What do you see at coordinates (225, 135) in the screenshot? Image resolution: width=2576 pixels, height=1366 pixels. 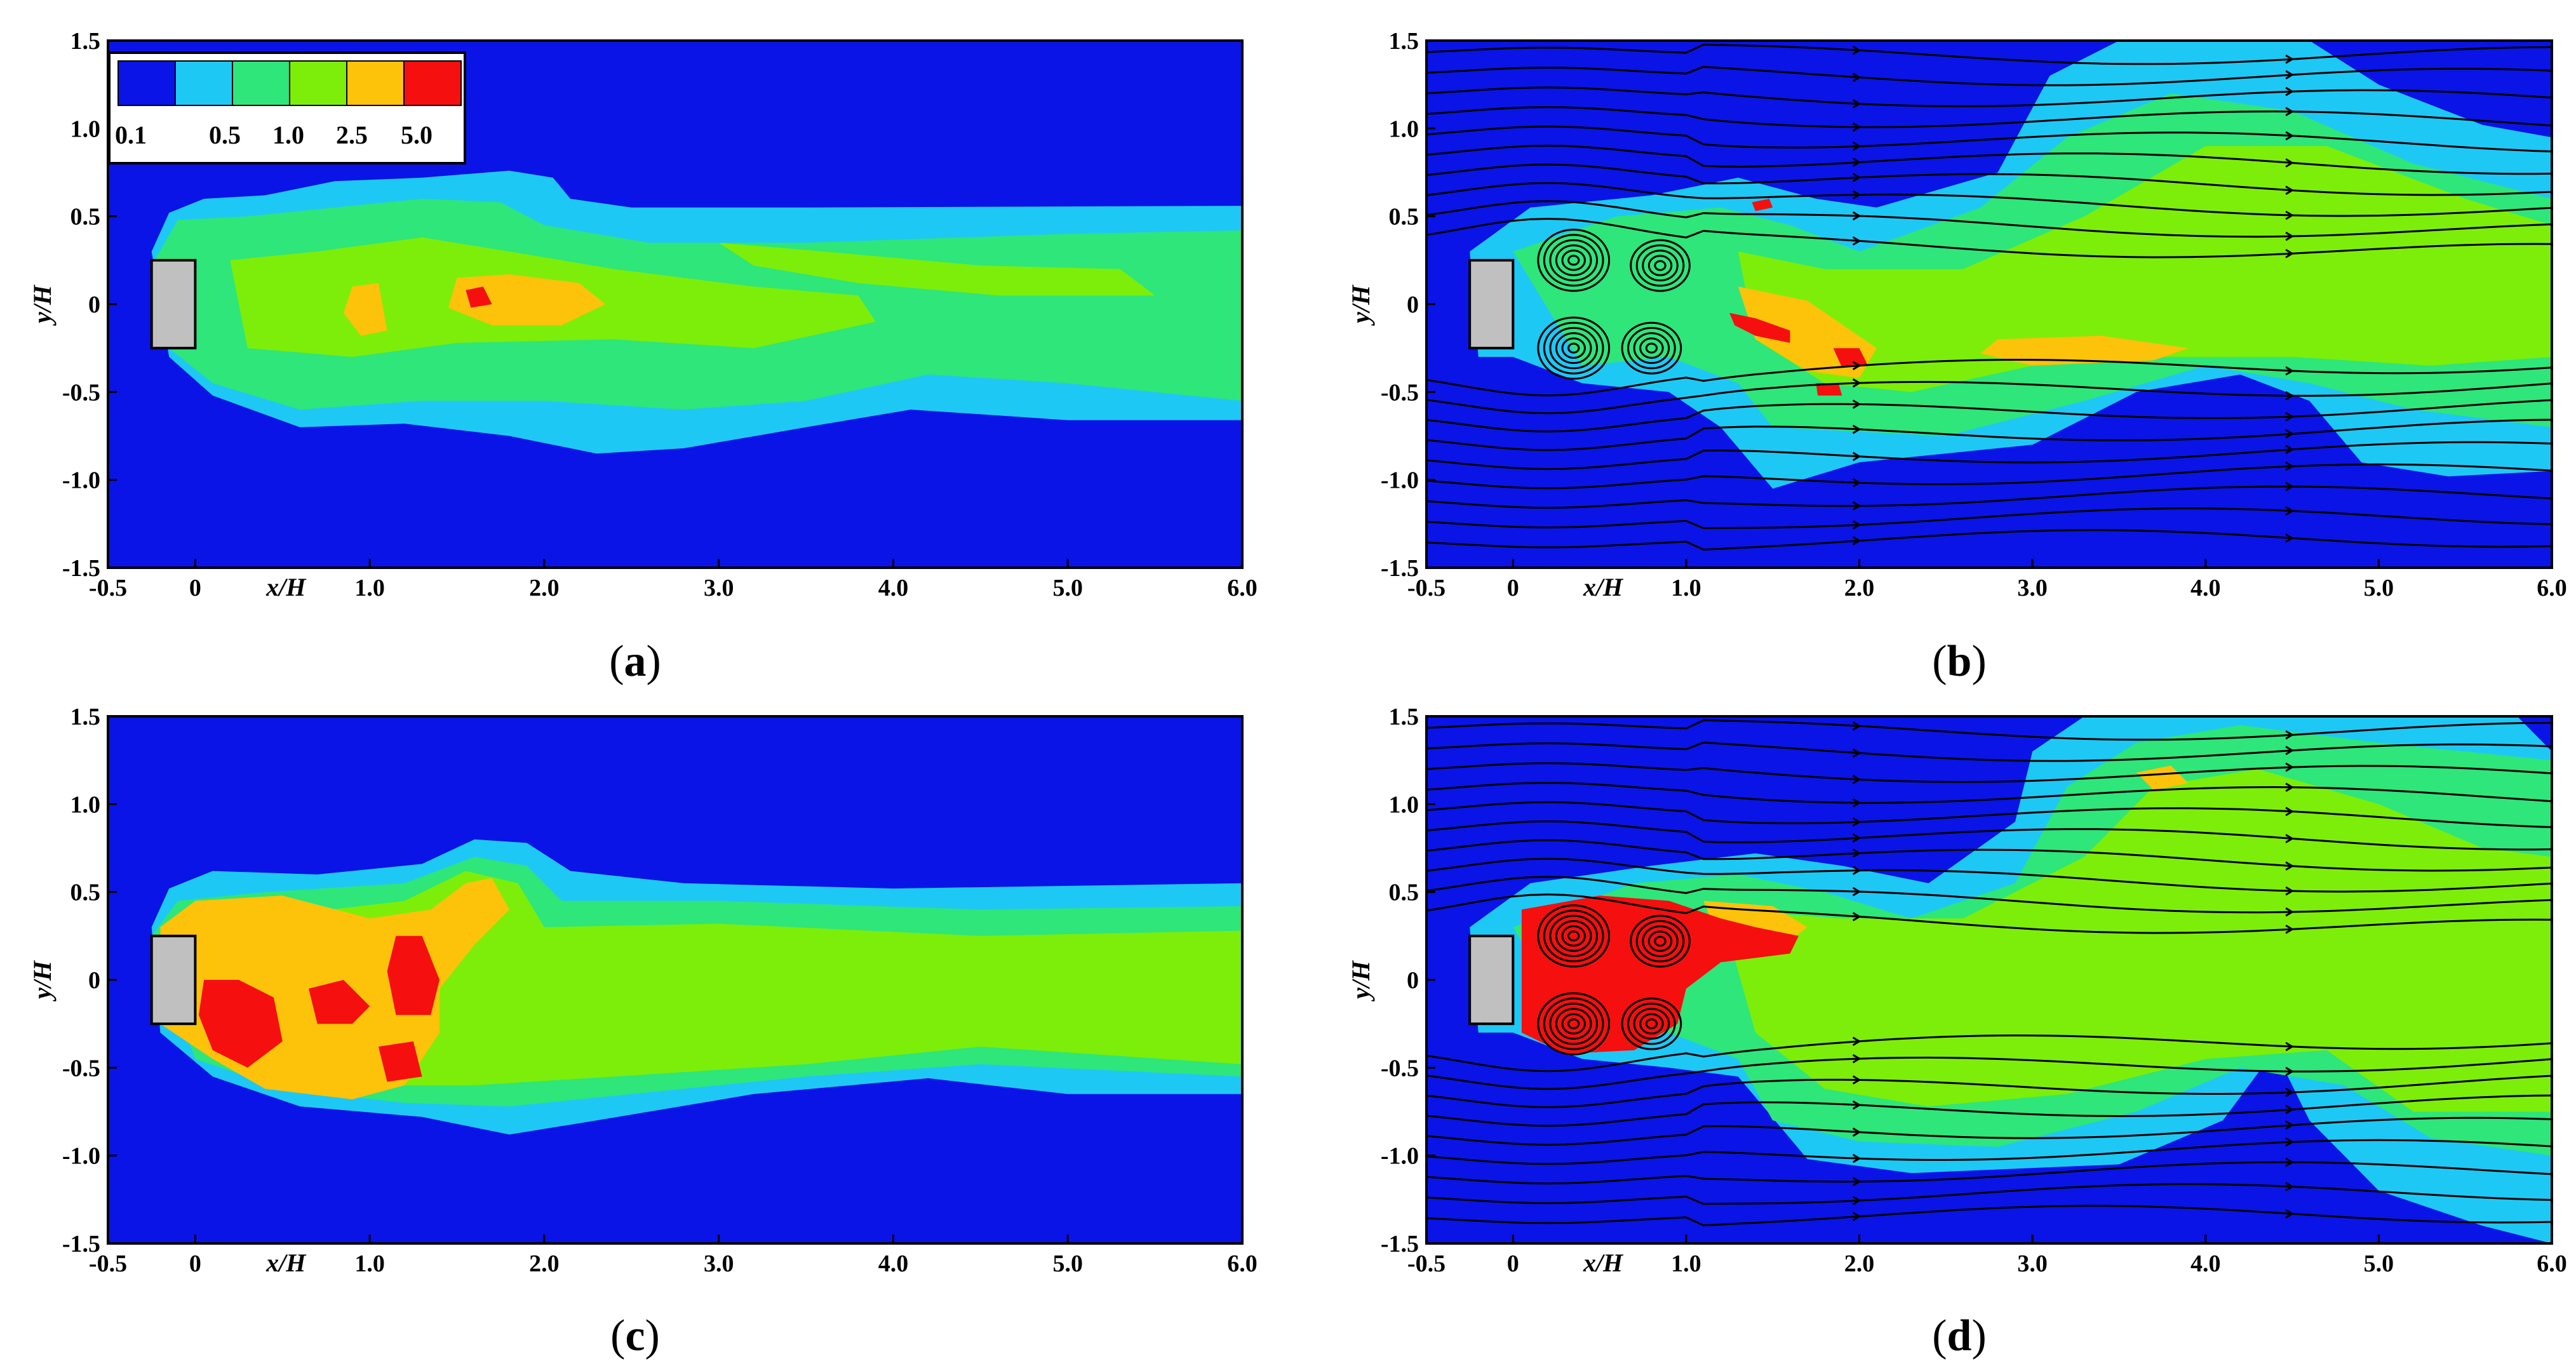 I see `legend-label-1: 0.5` at bounding box center [225, 135].